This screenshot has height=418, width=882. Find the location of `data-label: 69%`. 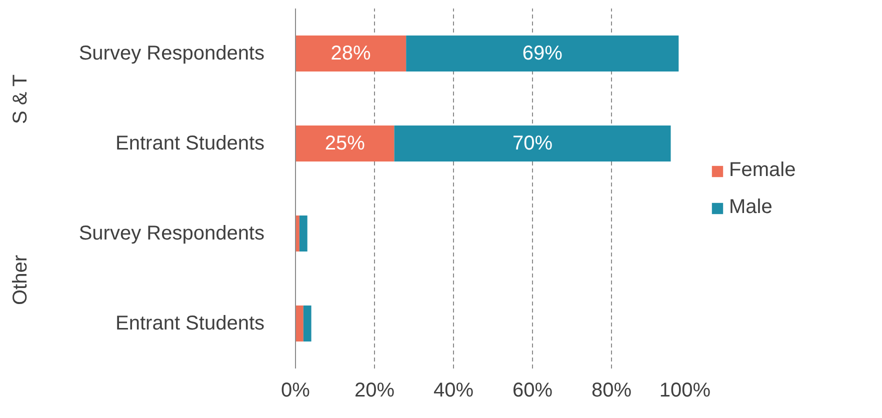

data-label: 69% is located at coordinates (542, 53).